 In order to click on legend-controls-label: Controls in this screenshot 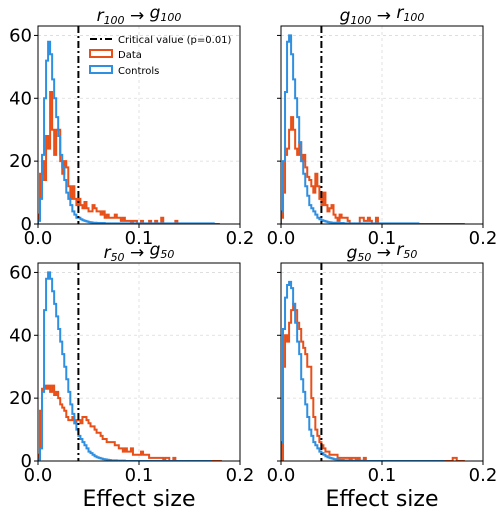, I will do `click(138, 71)`.